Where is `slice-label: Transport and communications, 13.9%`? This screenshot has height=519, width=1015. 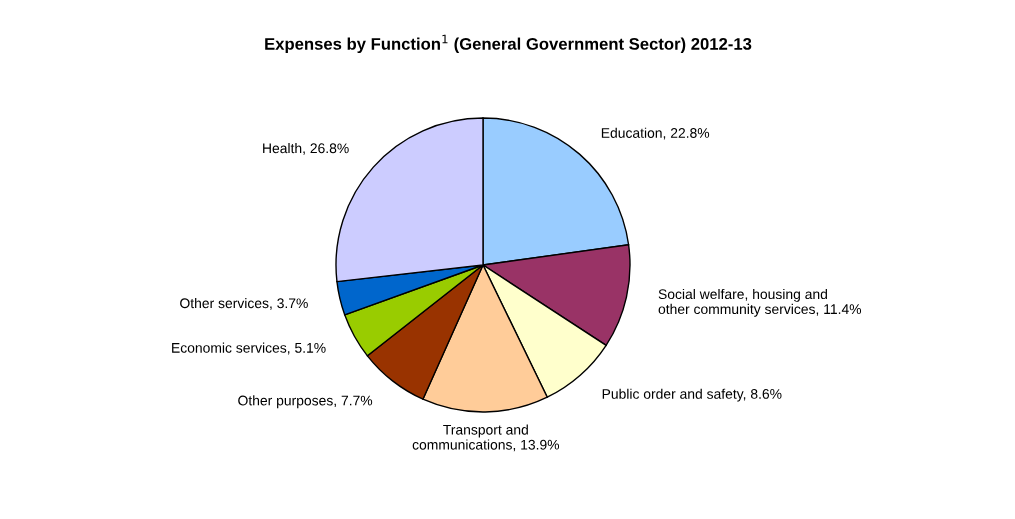
slice-label: Transport and communications, 13.9% is located at coordinates (486, 438).